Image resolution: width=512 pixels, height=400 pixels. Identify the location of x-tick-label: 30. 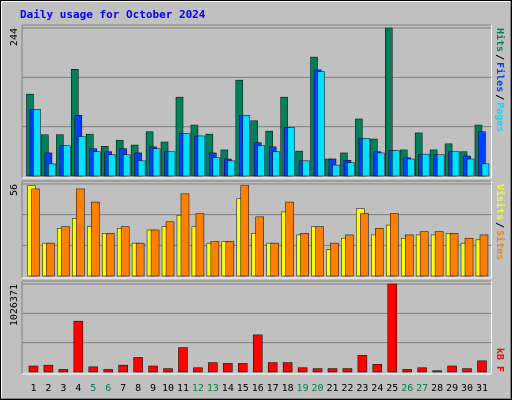
(467, 388).